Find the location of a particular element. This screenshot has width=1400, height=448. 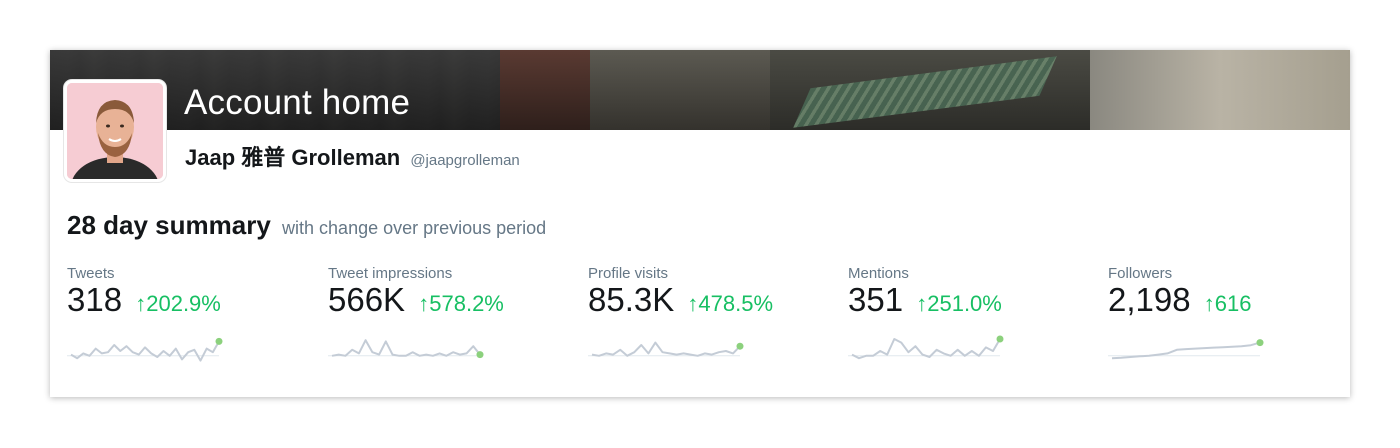

metric-followers: Followers 2,198 ↑616 is located at coordinates (1228, 315).